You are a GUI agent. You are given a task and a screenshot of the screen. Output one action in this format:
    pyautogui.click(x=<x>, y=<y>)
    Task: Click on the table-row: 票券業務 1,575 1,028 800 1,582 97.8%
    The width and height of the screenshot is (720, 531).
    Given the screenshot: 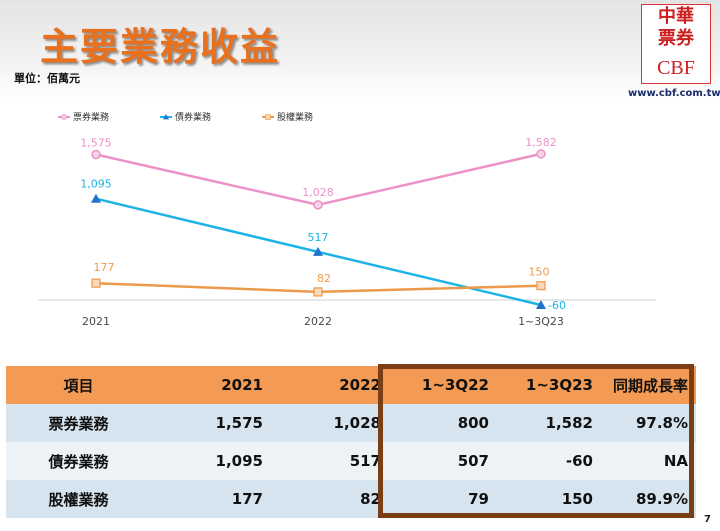 What is the action you would take?
    pyautogui.click(x=351, y=423)
    